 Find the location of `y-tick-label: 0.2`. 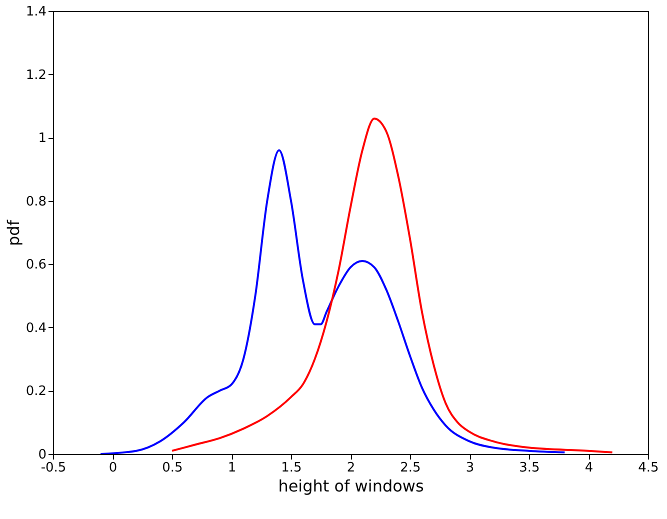

y-tick-label: 0.2 is located at coordinates (36, 392).